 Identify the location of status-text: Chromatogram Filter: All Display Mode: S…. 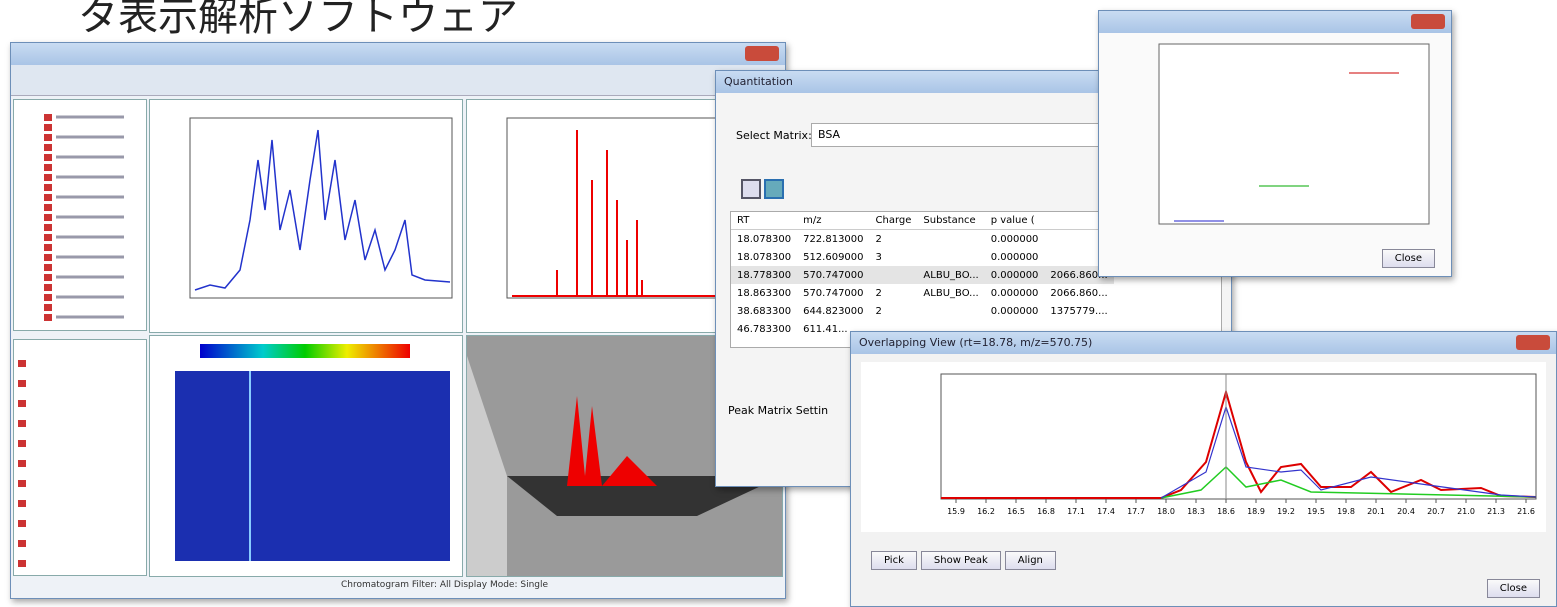
(445, 585).